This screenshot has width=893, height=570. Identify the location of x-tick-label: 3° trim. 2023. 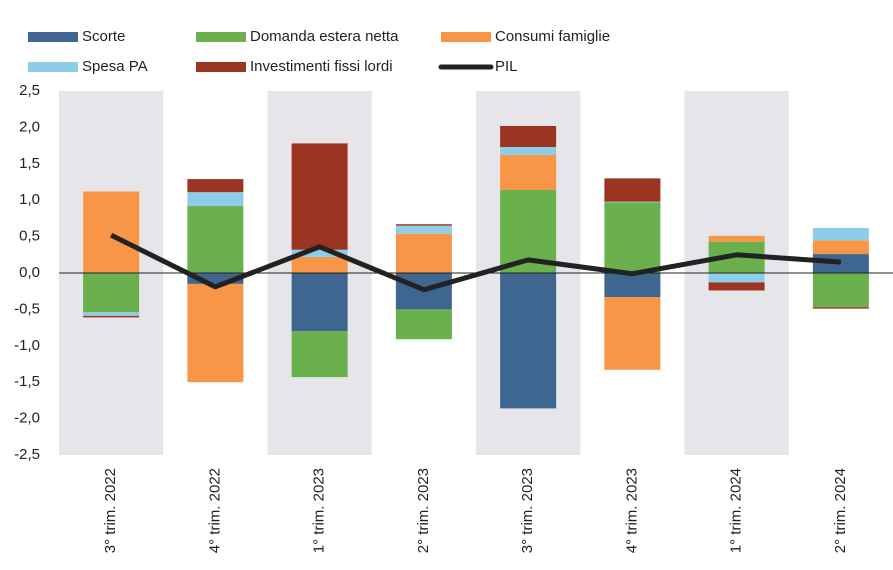
(527, 510).